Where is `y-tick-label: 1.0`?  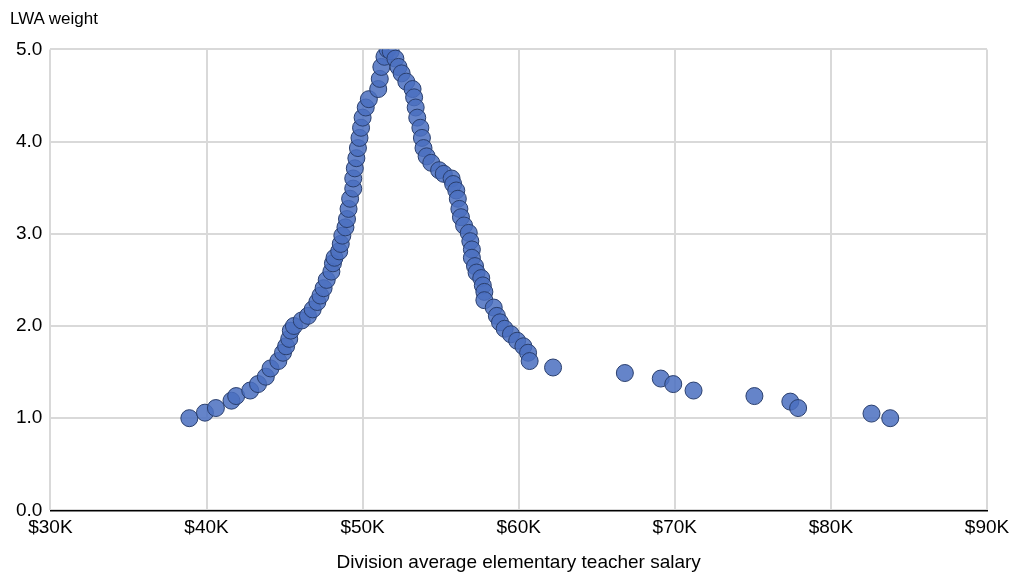 y-tick-label: 1.0 is located at coordinates (29, 417).